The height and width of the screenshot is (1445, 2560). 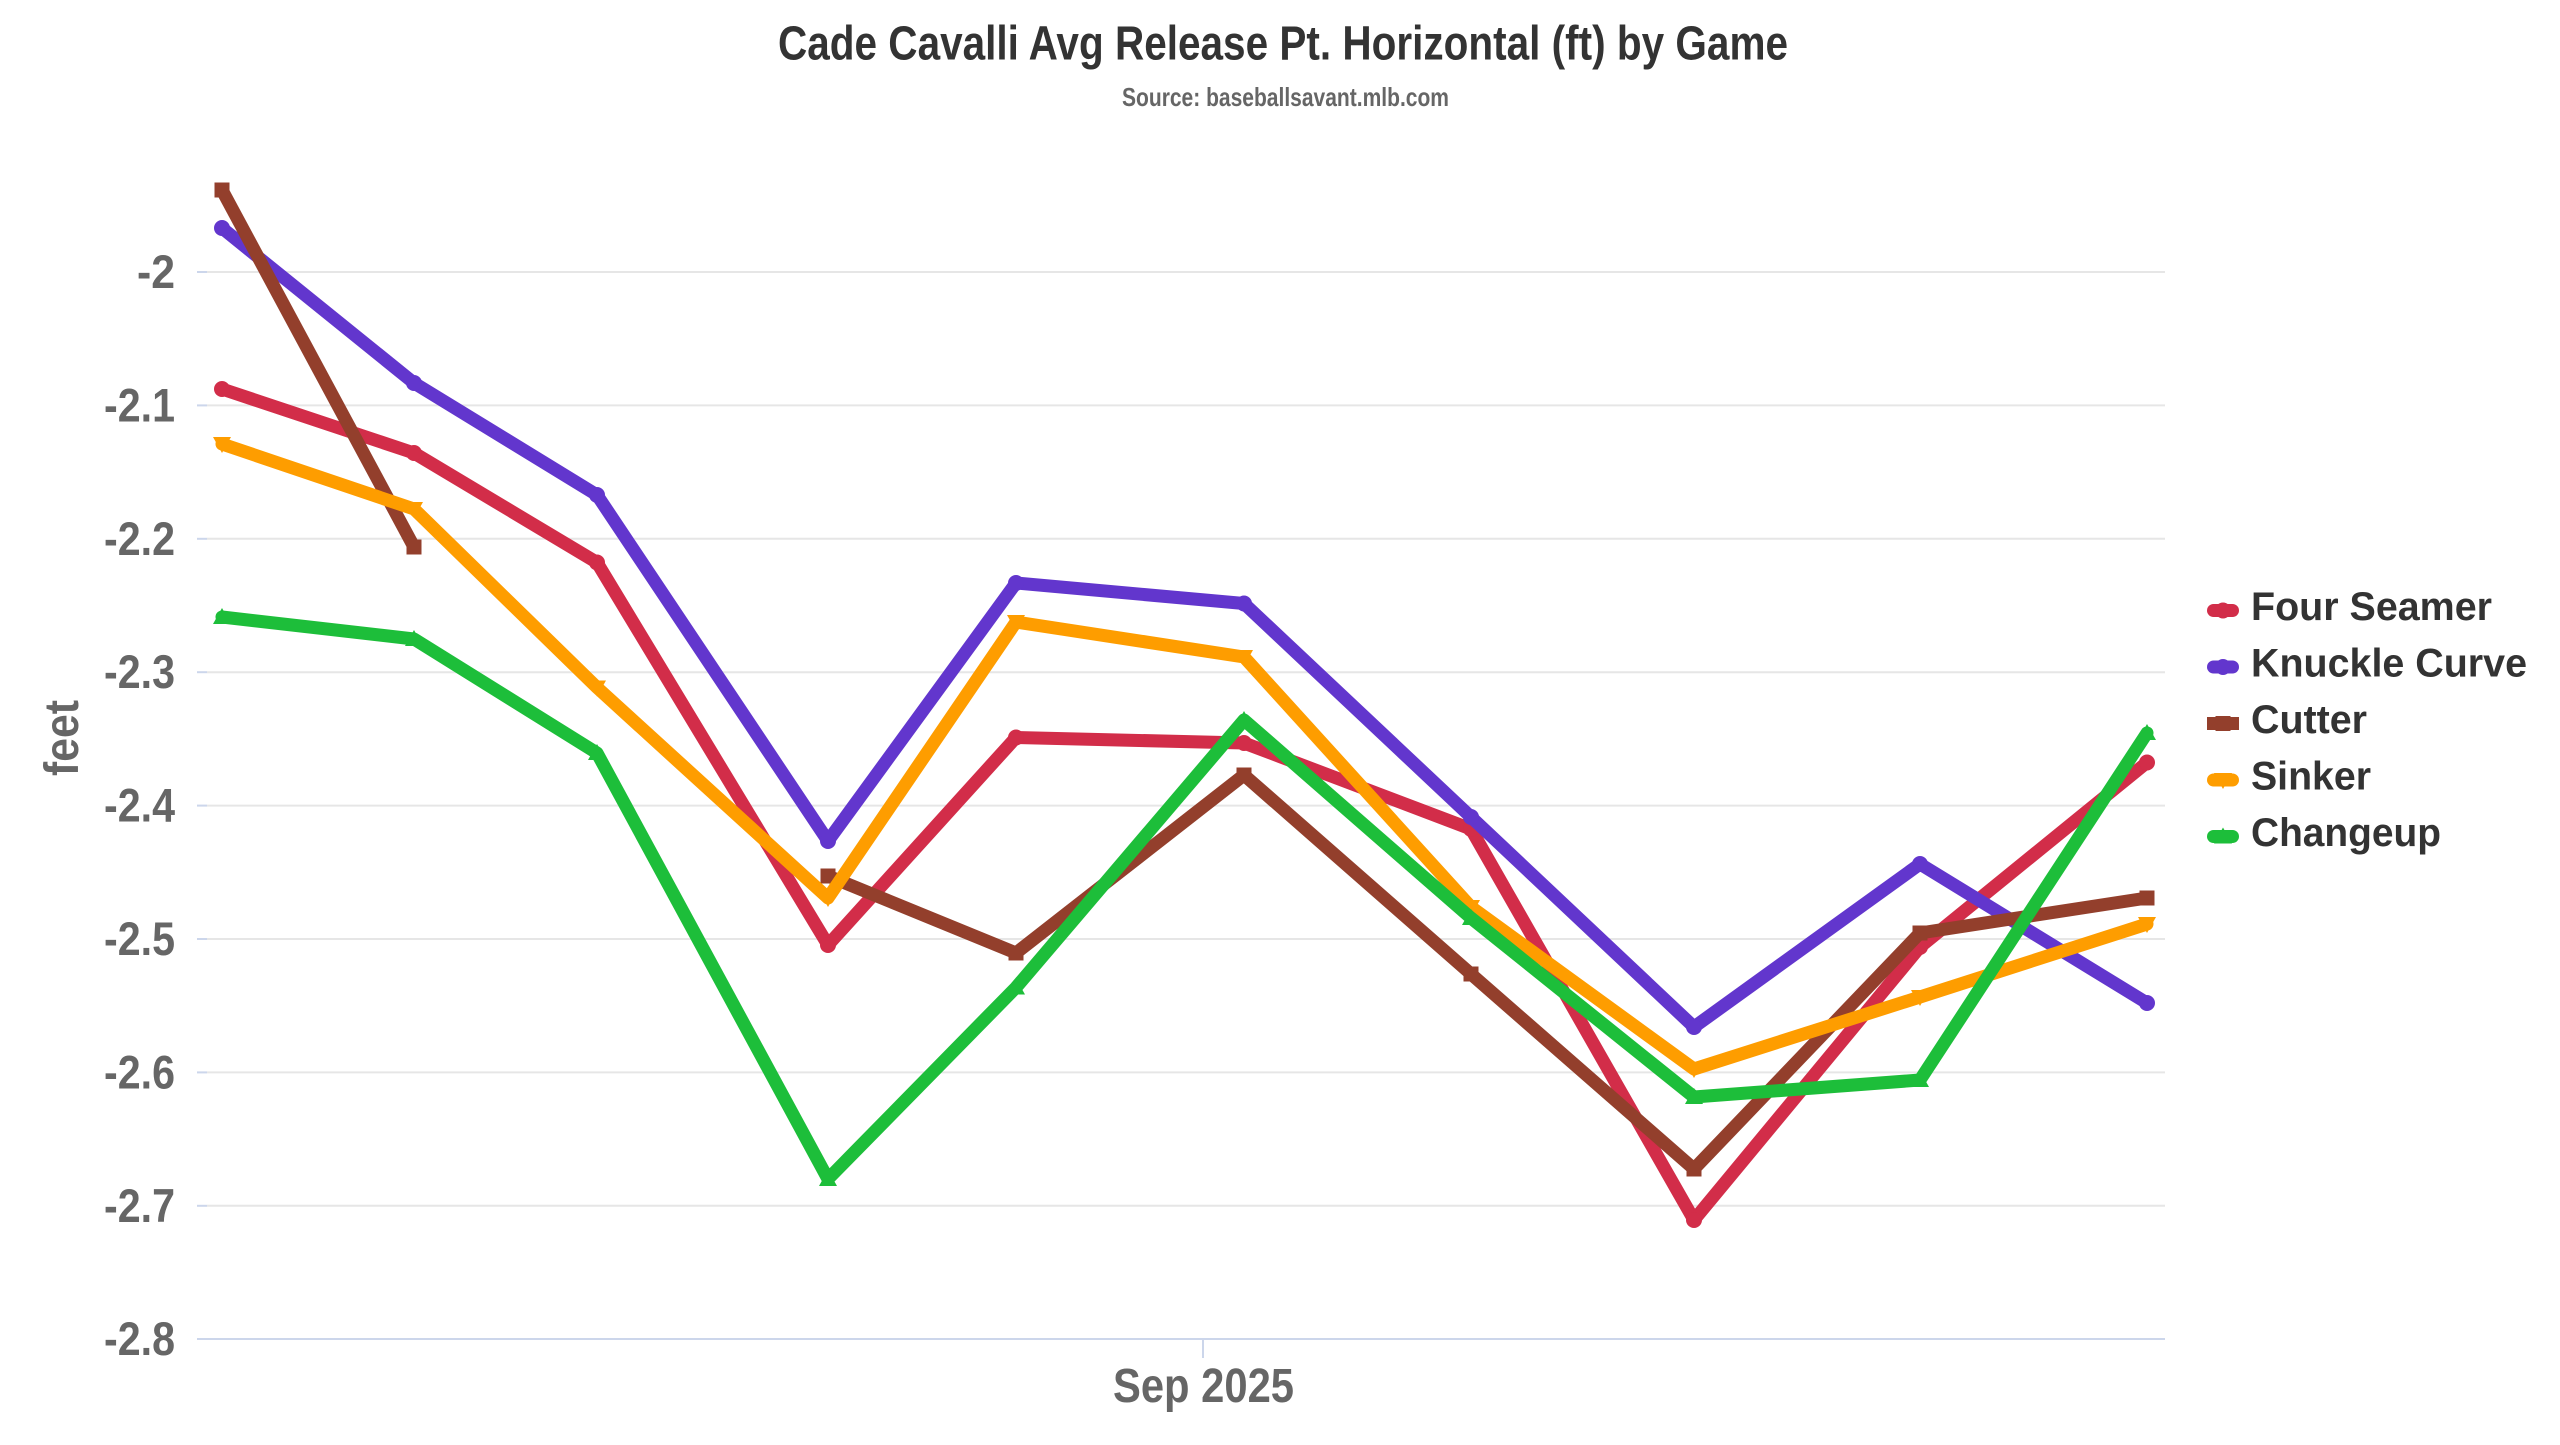 I want to click on svg-text: feet, so click(x=62, y=738).